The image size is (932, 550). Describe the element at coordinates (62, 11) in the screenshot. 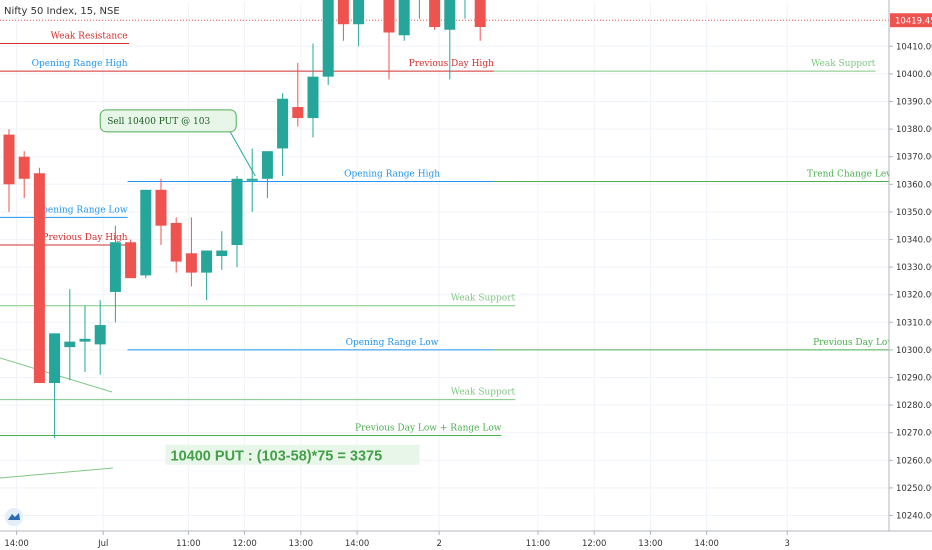

I see `chart-title: Nifty 50 Index, 15, NSE` at that location.